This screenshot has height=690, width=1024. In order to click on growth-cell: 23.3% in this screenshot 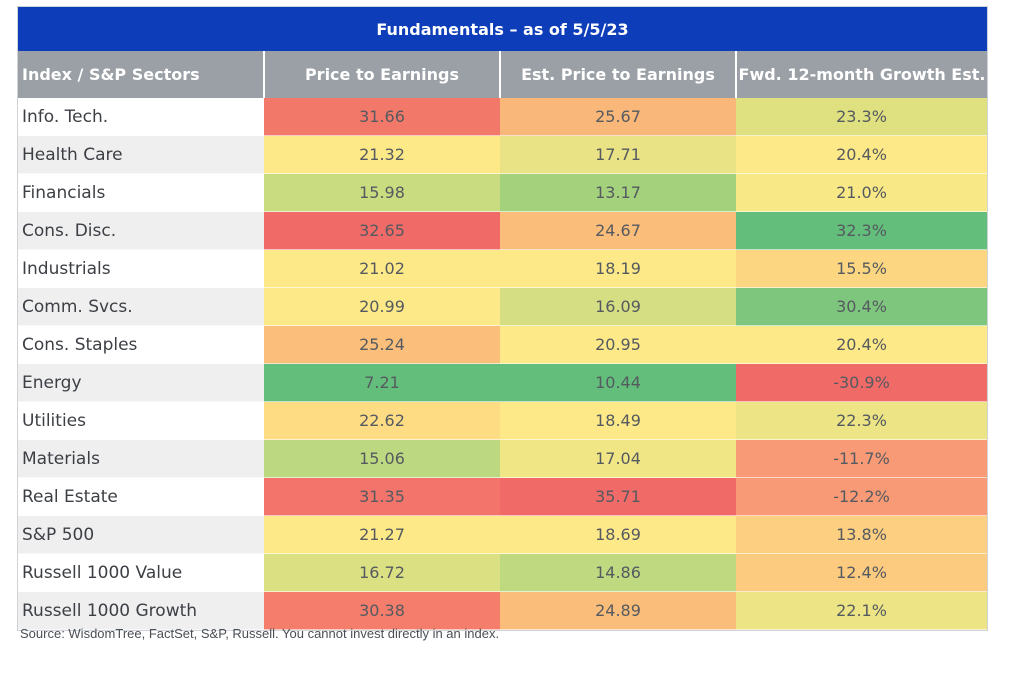, I will do `click(861, 117)`.